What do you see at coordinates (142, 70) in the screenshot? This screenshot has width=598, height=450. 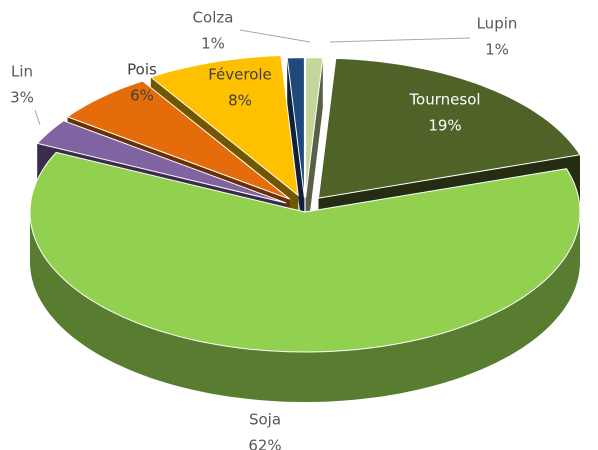 I see `category-label: Pois` at bounding box center [142, 70].